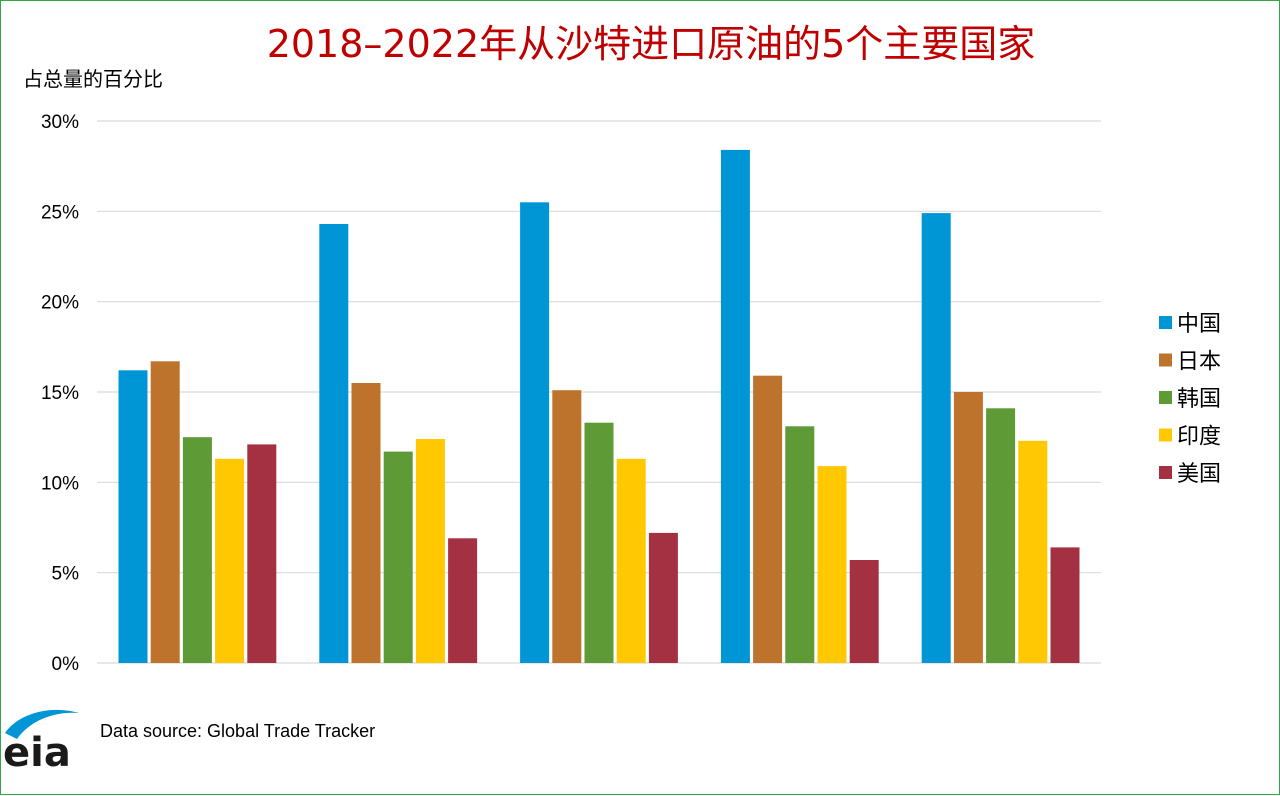 This screenshot has height=796, width=1280. I want to click on bar-2018-印度, so click(230, 560).